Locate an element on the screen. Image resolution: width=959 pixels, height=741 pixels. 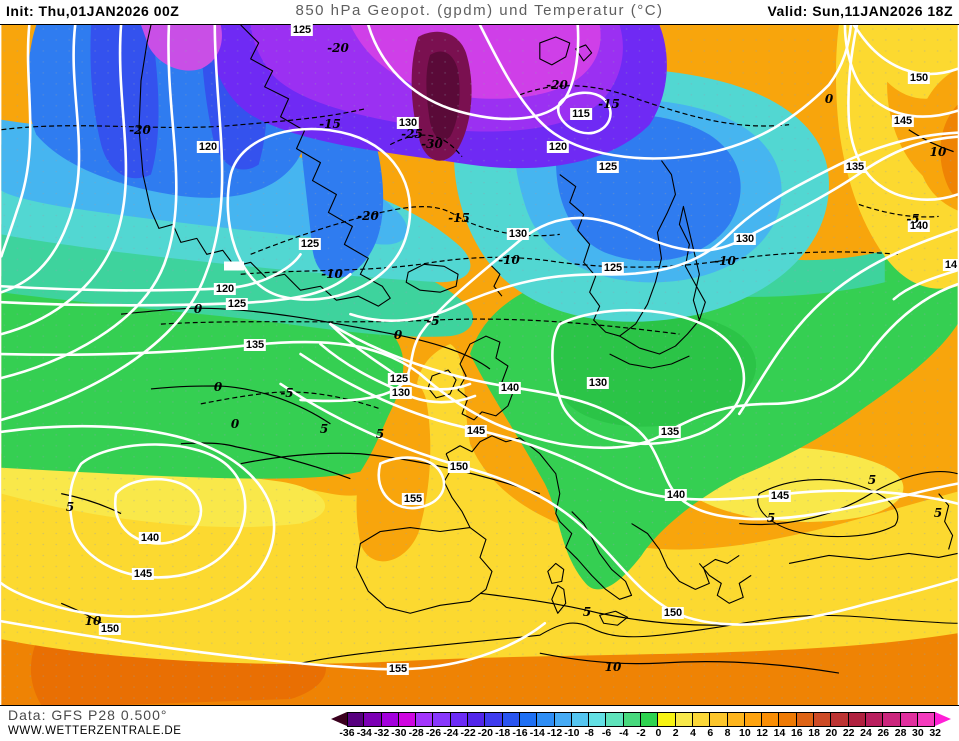
colorbar-tick: -30 is located at coordinates (399, 733).